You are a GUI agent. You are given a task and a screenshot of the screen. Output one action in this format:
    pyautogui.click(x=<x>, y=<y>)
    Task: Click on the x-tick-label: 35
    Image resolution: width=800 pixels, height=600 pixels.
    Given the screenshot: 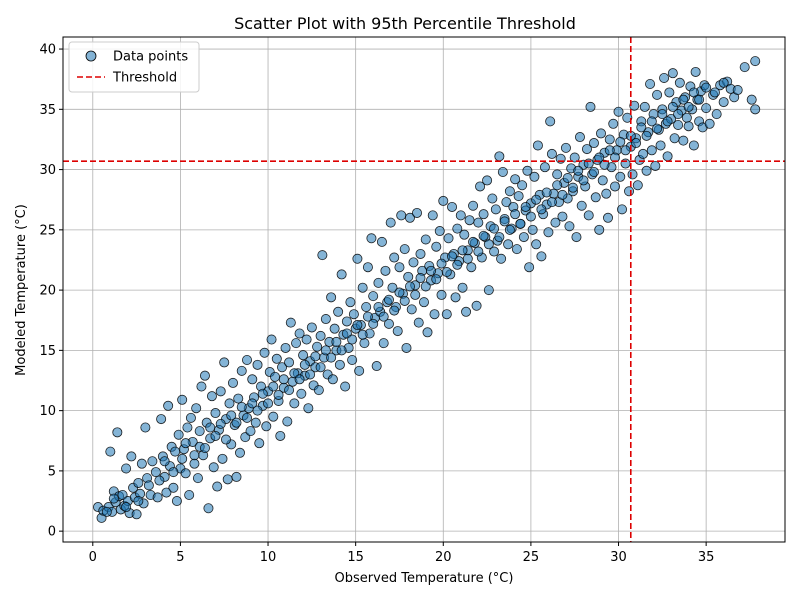 What is the action you would take?
    pyautogui.click(x=706, y=557)
    